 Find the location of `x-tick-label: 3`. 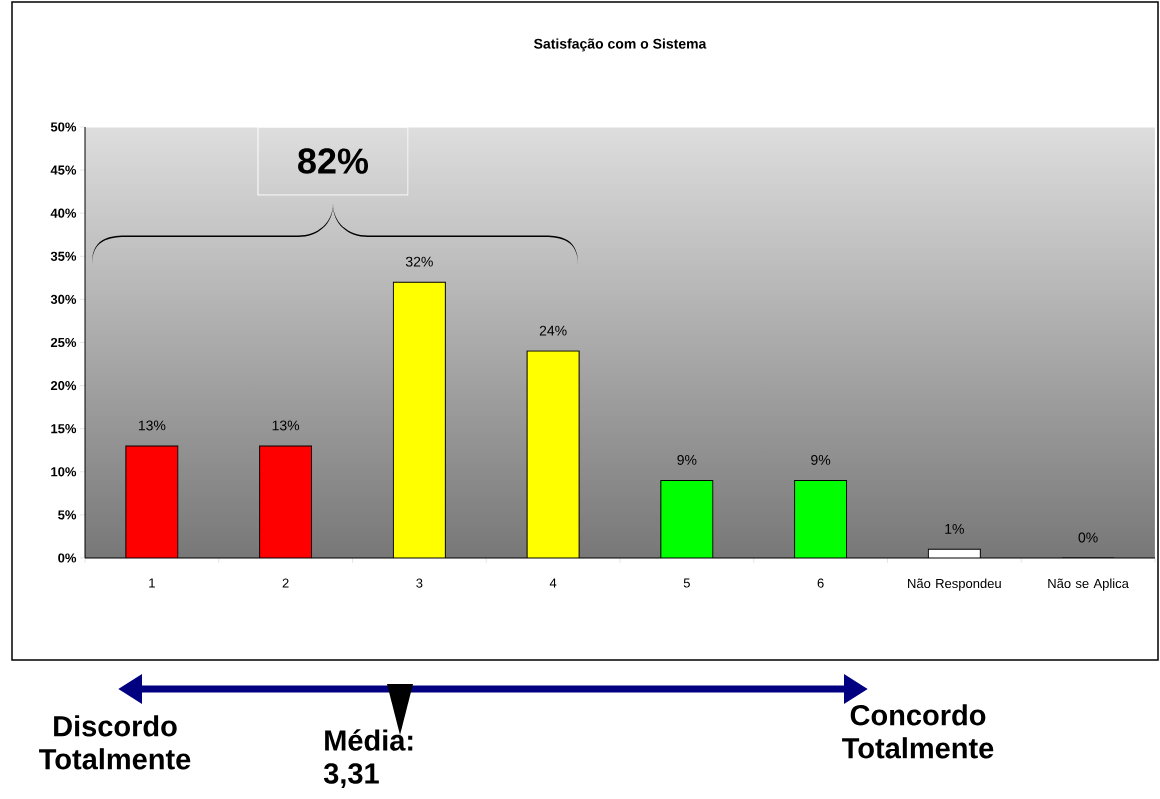

x-tick-label: 3 is located at coordinates (419, 583).